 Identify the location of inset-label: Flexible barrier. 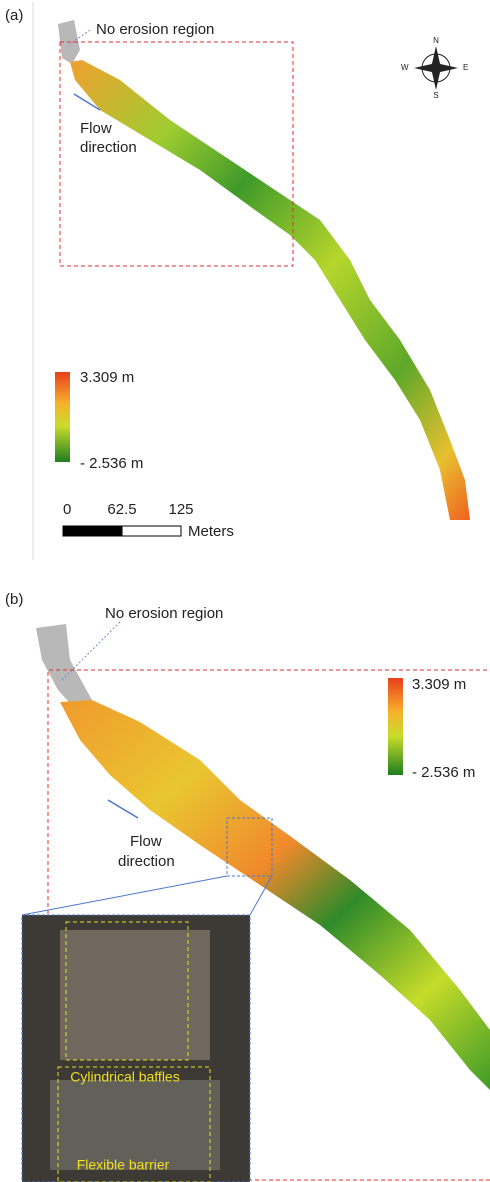
(123, 1165).